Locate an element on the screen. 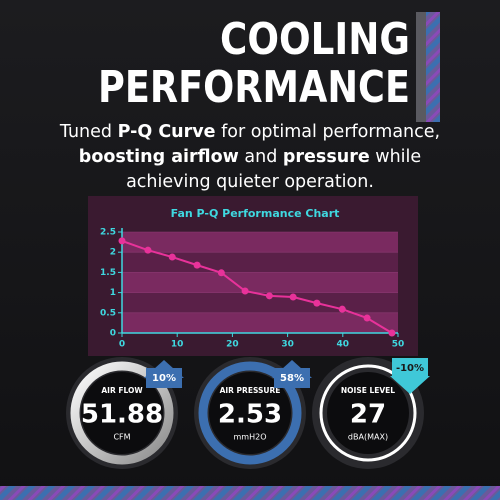 This screenshot has width=500, height=500. text-segment: P-Q Curve is located at coordinates (166, 132).